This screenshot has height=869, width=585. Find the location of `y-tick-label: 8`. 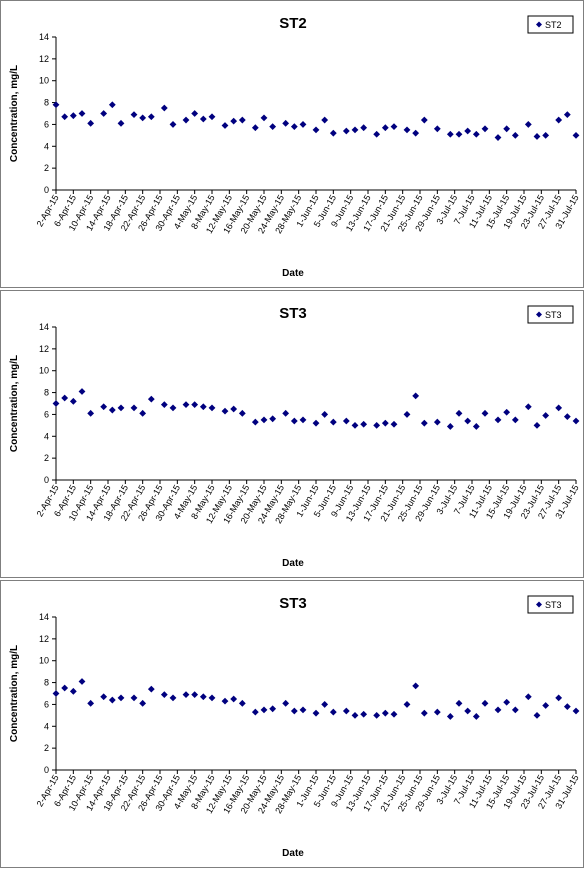

y-tick-label: 8 is located at coordinates (46, 103).